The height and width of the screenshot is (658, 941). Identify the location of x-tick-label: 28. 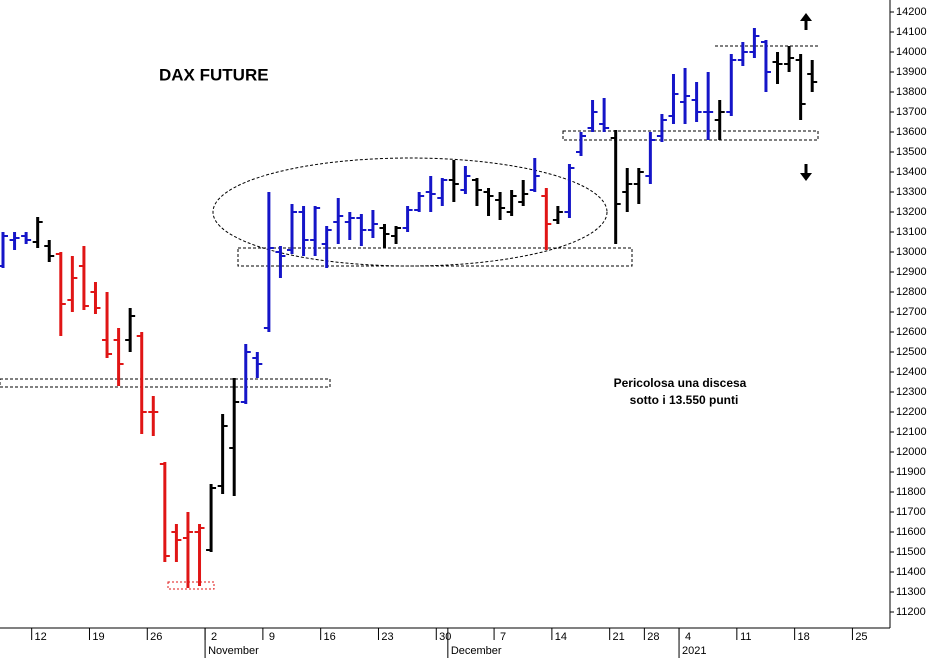
(653, 637).